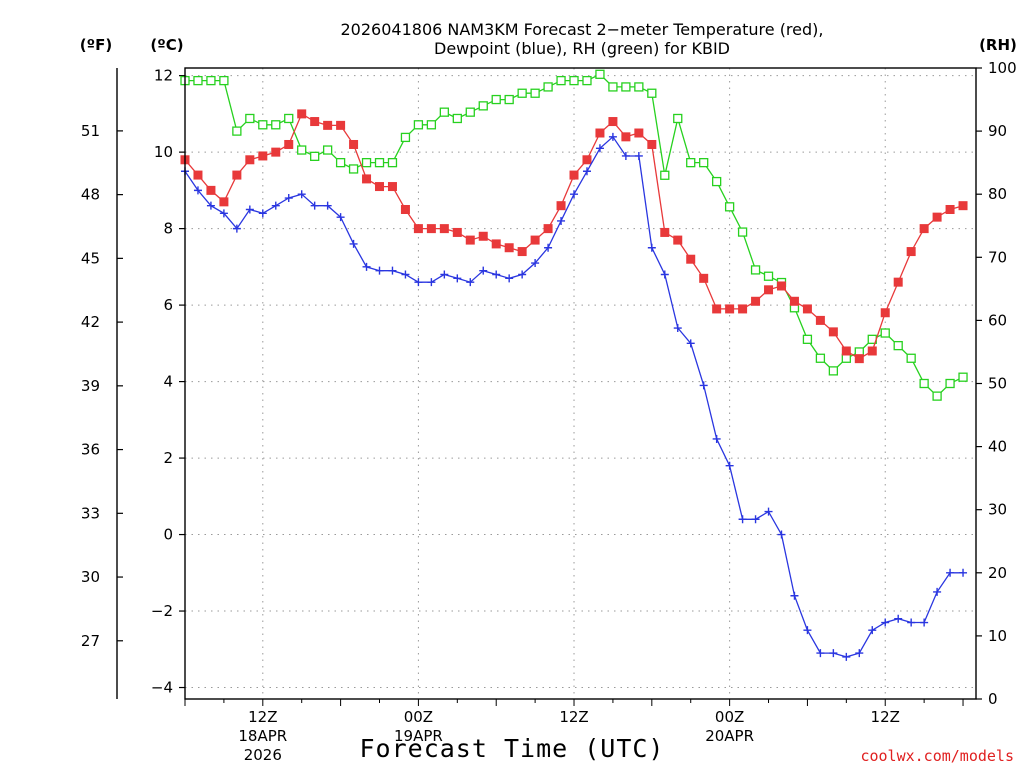 The width and height of the screenshot is (1024, 768). What do you see at coordinates (997, 320) in the screenshot?
I see `rh-tick-label: 60` at bounding box center [997, 320].